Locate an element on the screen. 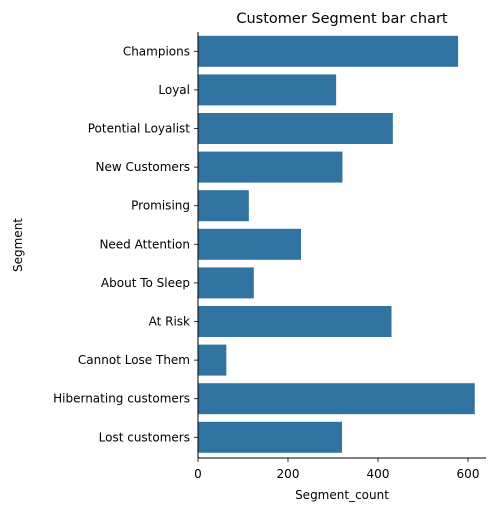  y-tick-label: New Customers is located at coordinates (142, 167).